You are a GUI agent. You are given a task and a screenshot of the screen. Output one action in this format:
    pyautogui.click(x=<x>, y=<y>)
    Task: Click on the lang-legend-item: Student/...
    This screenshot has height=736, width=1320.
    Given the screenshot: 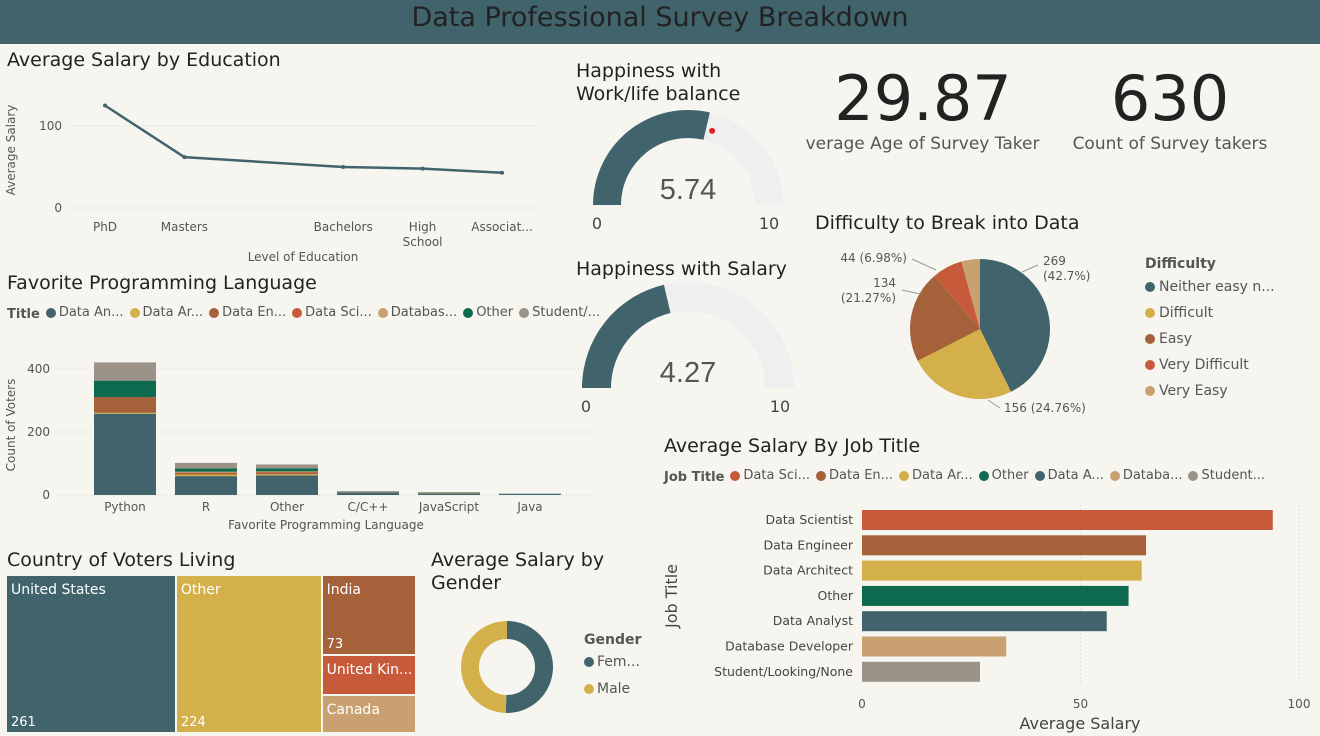 What is the action you would take?
    pyautogui.click(x=559, y=312)
    